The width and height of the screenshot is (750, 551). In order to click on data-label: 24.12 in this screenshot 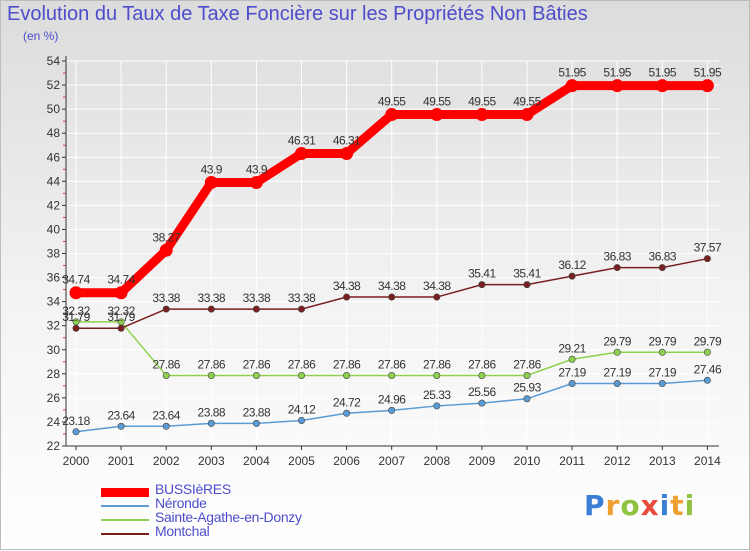, I will do `click(302, 409)`.